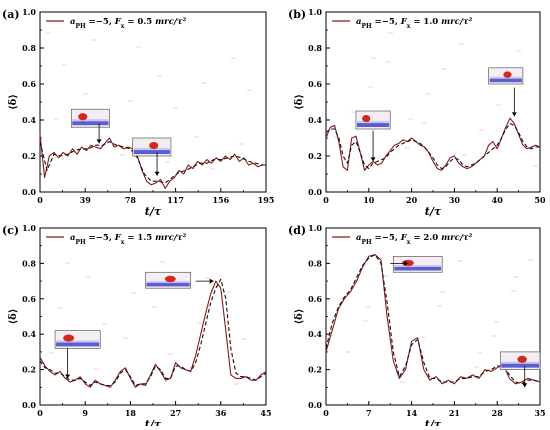 The height and width of the screenshot is (430, 550). I want to click on legend-part: = 2.0, so click(425, 238).